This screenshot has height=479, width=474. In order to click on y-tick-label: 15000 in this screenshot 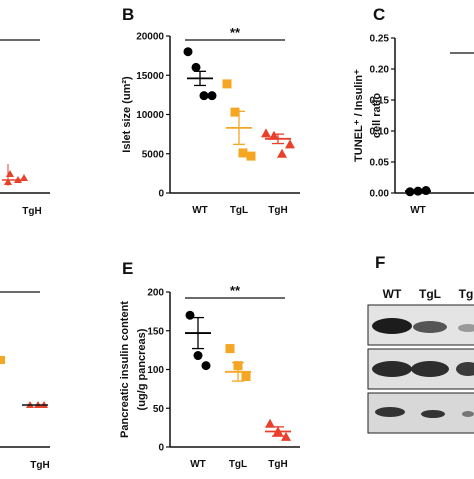, I will do `click(150, 76)`.